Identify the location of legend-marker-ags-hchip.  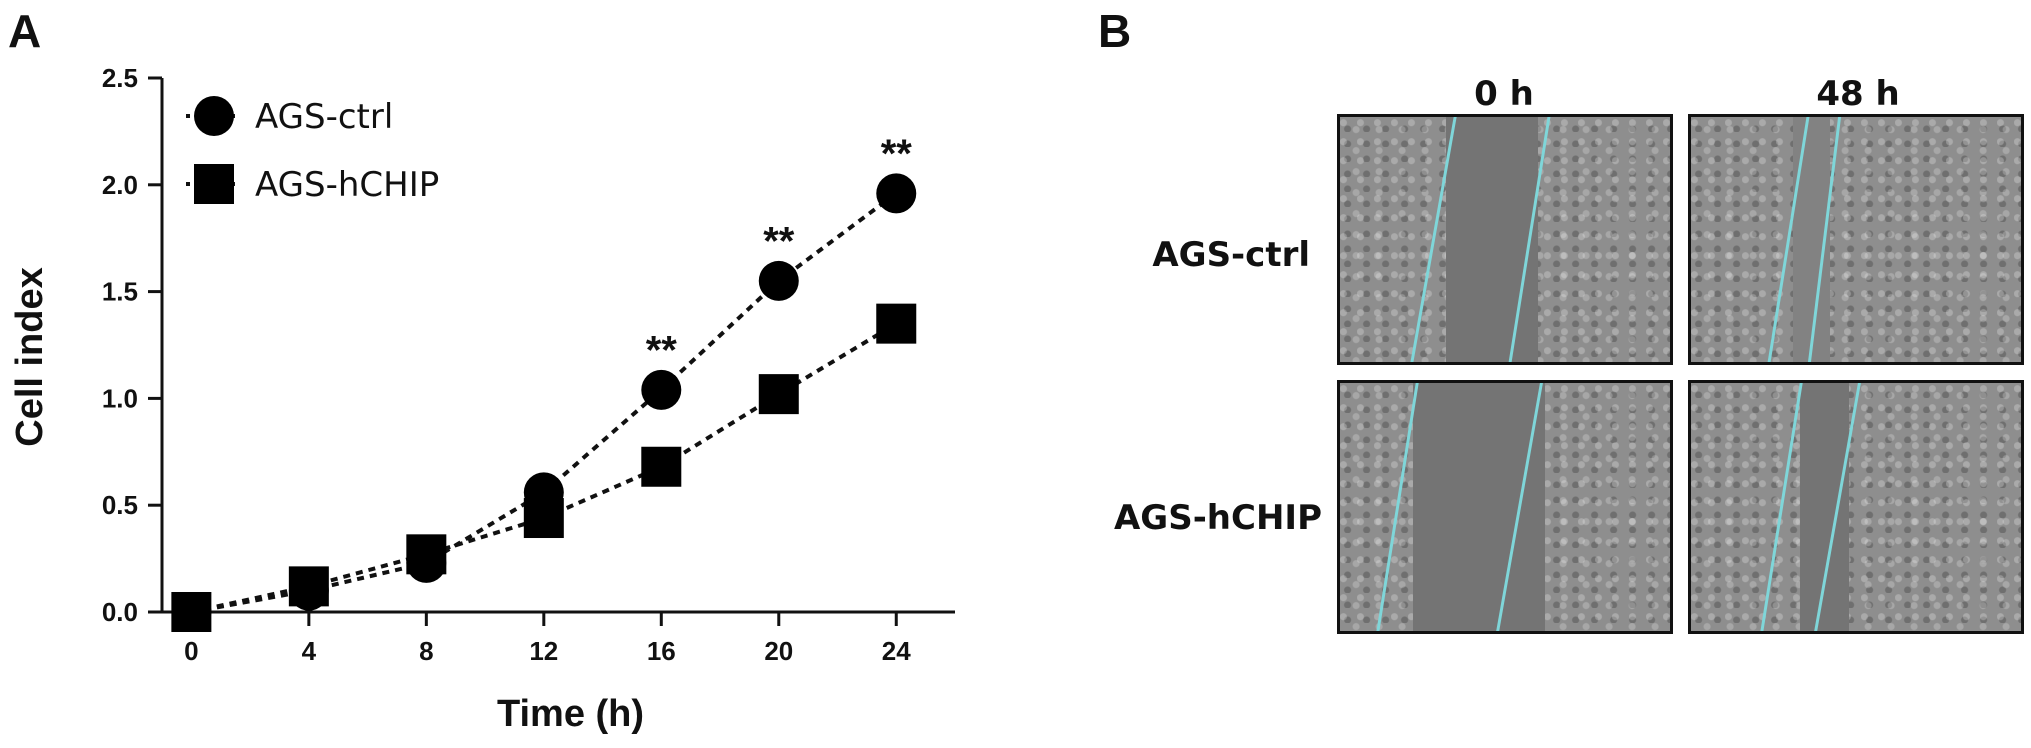
(214, 184).